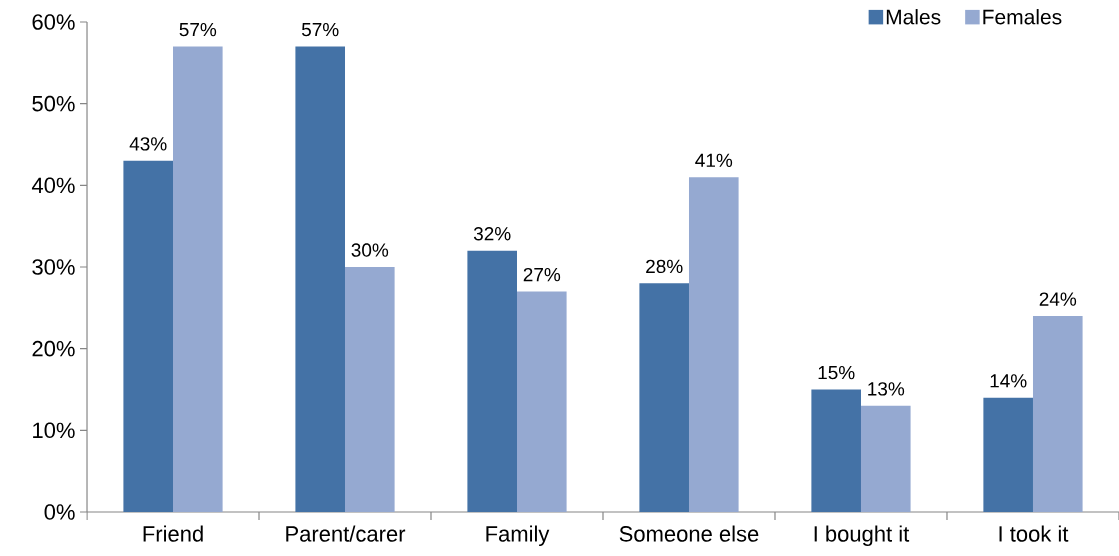 This screenshot has height=556, width=1119. Describe the element at coordinates (542, 274) in the screenshot. I see `data-label: 27%` at that location.